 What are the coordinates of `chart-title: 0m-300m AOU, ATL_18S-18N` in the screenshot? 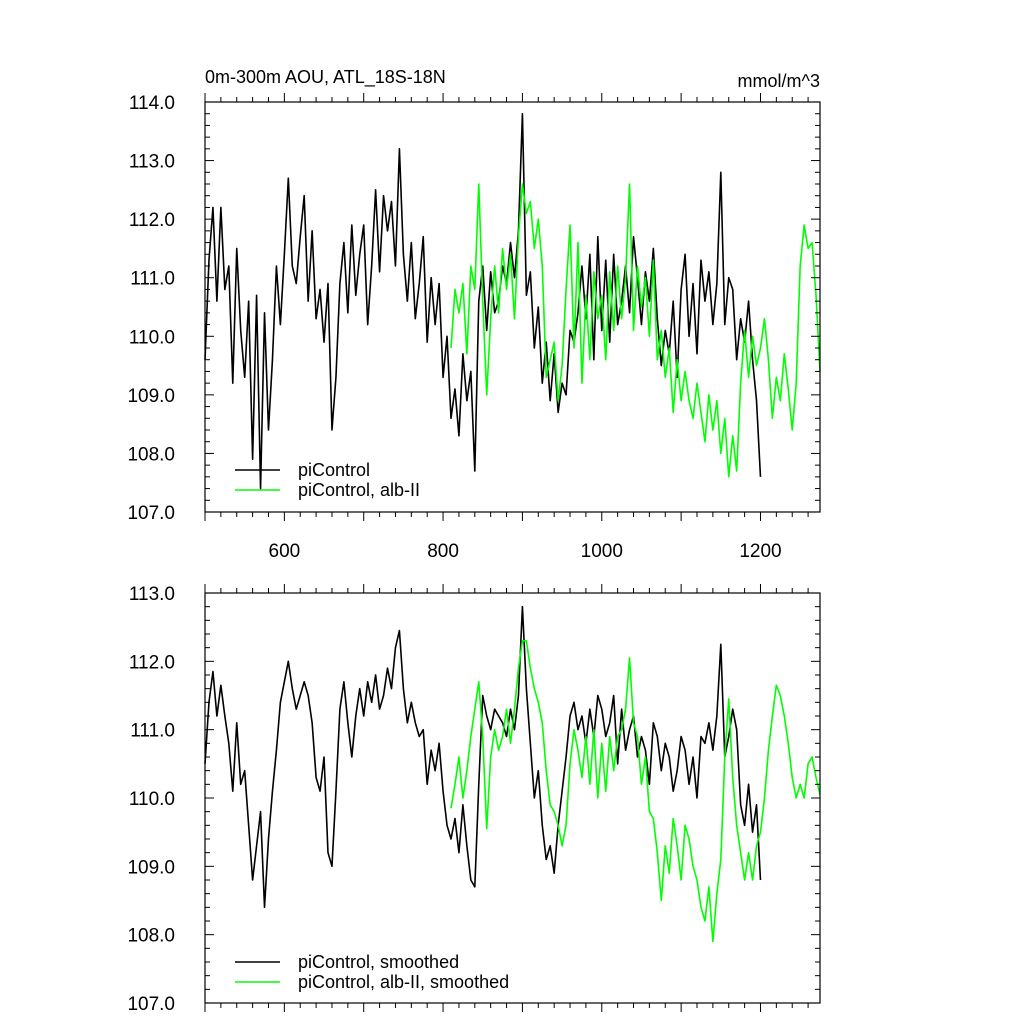 It's located at (325, 77).